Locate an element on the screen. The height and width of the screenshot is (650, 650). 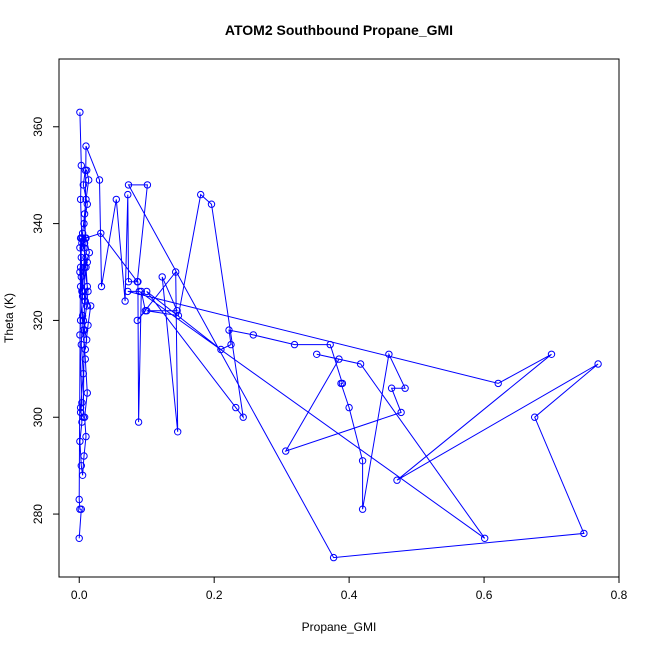
x-tick-label: 0.4 is located at coordinates (349, 595).